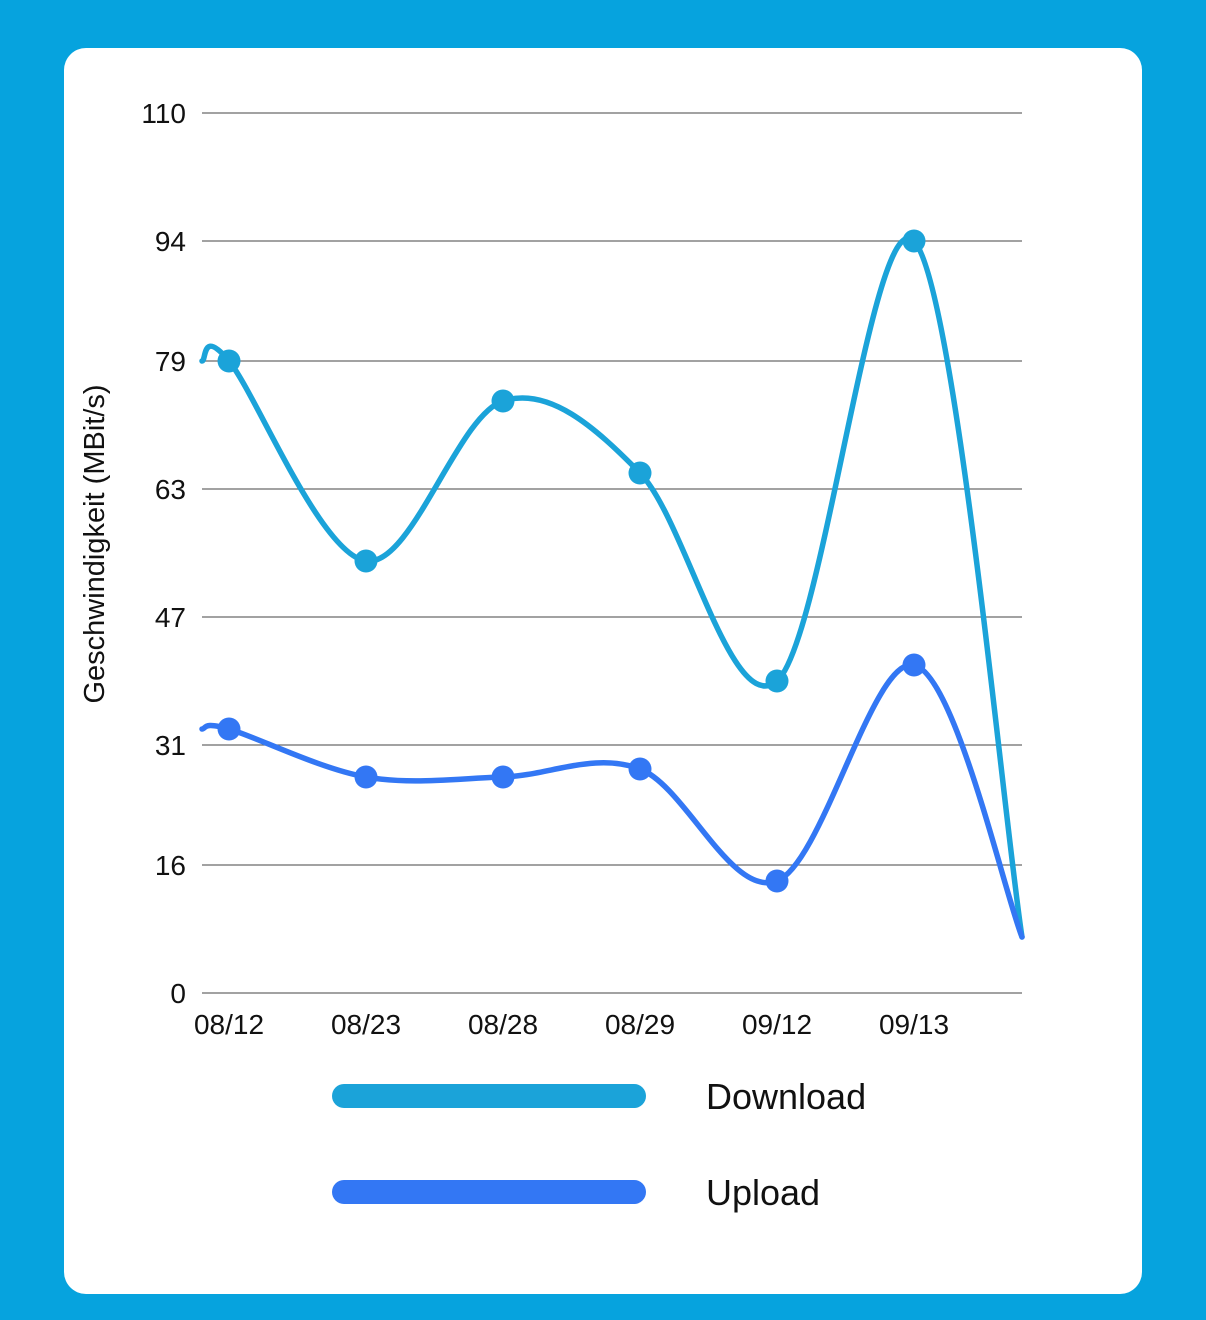 This screenshot has width=1206, height=1320. Describe the element at coordinates (170, 489) in the screenshot. I see `y-tick-label: 63` at that location.